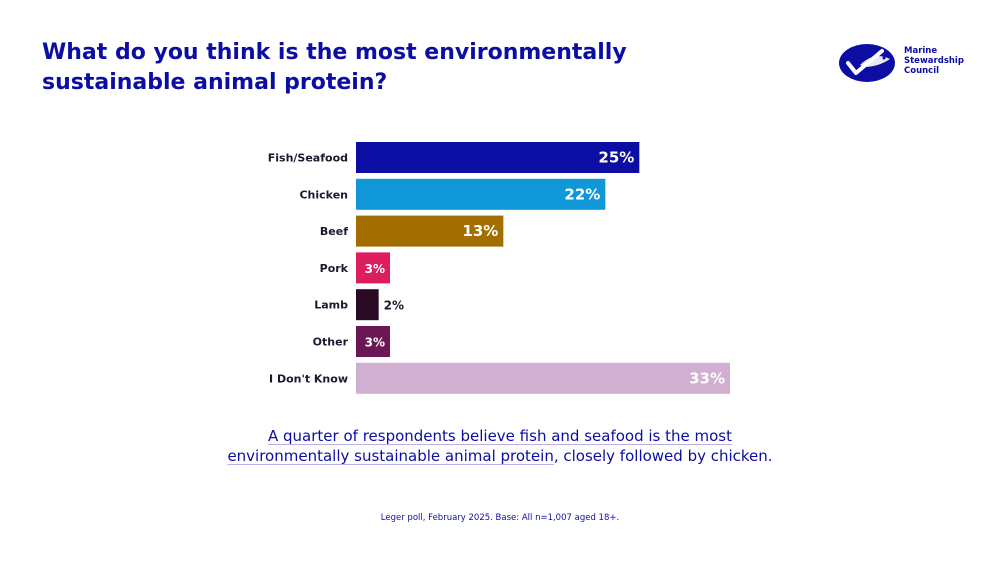  I want to click on caption-tail: , closely followed by chicken., so click(663, 456).